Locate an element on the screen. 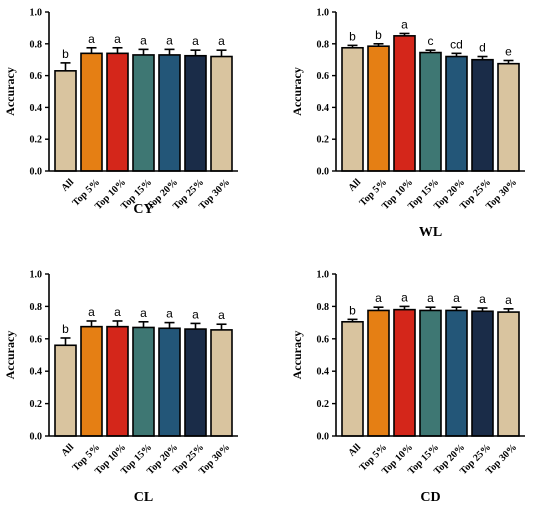 Image resolution: width=550 pixels, height=510 pixels. panel-title: CL is located at coordinates (143, 497).